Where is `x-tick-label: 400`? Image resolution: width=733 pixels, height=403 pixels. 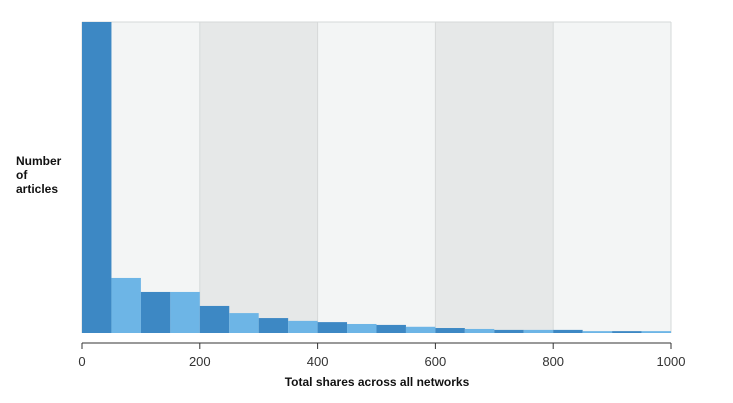
x-tick-label: 400 is located at coordinates (318, 361).